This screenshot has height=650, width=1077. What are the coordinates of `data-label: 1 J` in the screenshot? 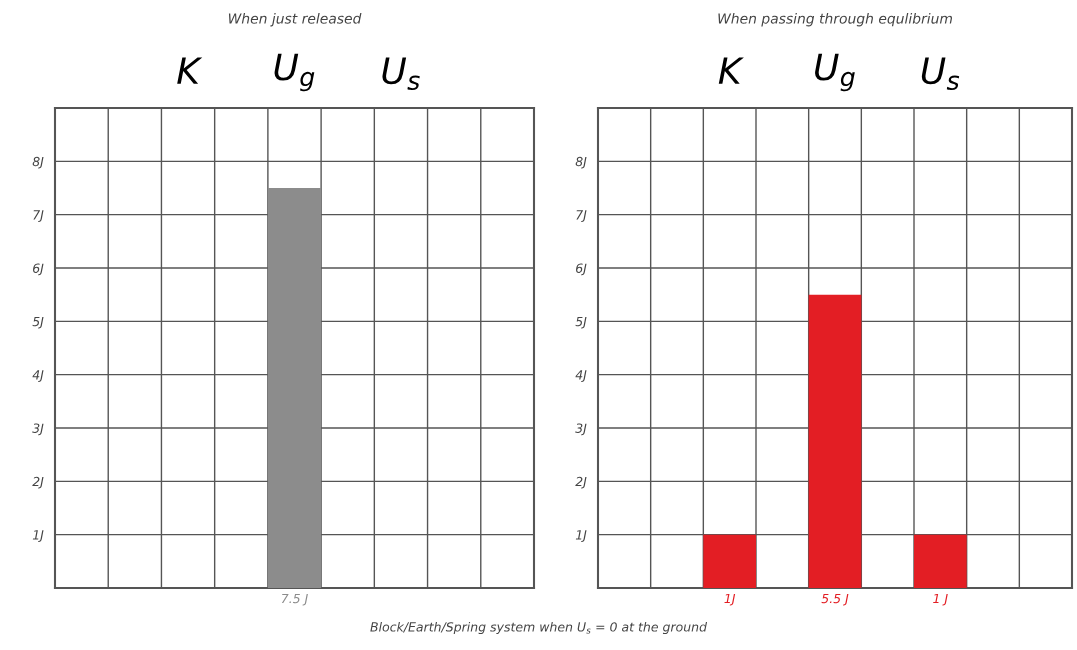 It's located at (940, 599).